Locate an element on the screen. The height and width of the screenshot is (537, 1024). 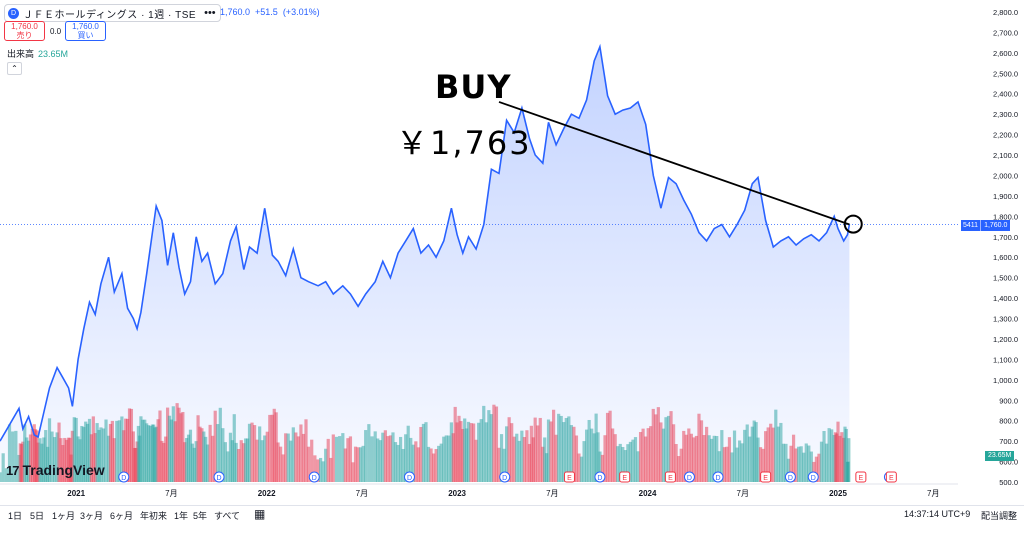
x-tick-label: 2023 is located at coordinates (457, 493).